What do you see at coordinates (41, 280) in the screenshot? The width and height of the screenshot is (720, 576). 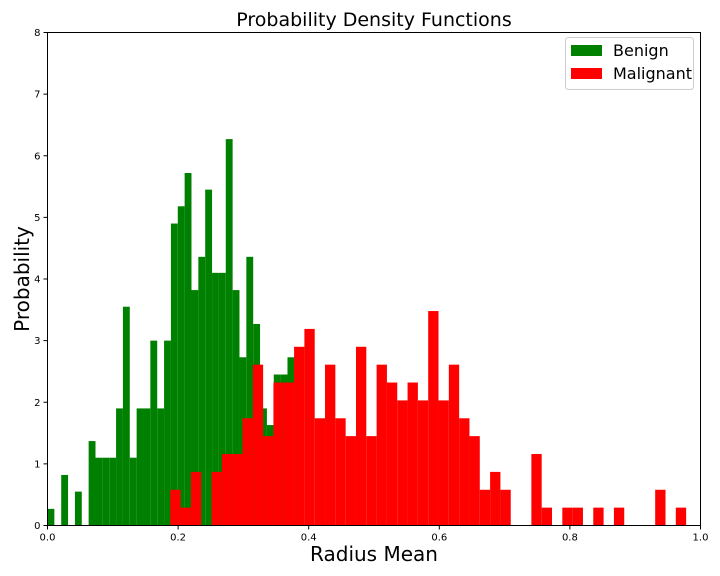 I see `y-axis-ticks: 0 1 2 3 4 5 6 7 8` at bounding box center [41, 280].